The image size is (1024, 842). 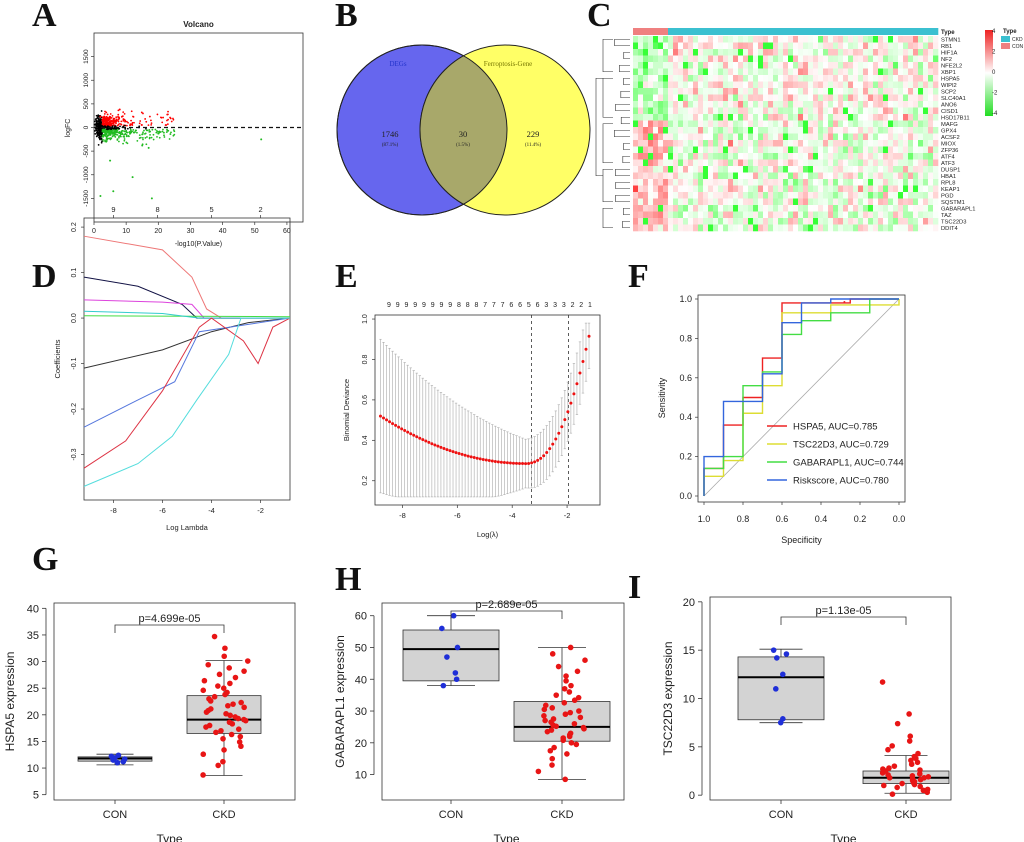 What do you see at coordinates (801, 397) in the screenshot?
I see `diagonal-line` at bounding box center [801, 397].